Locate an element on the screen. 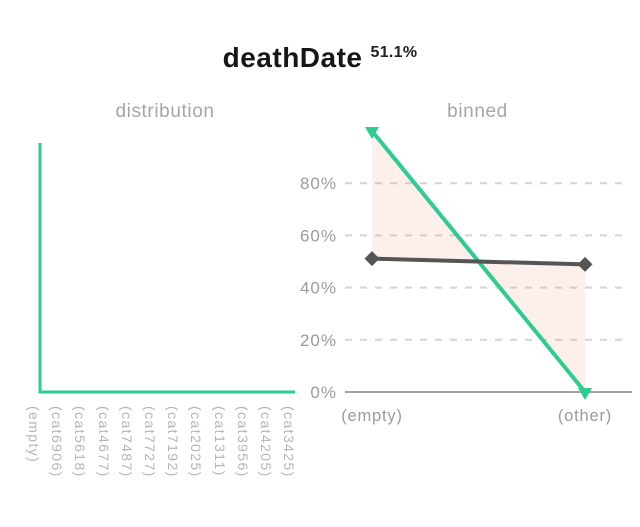 This screenshot has width=640, height=527. distribution-x-label-cat7727: (cat7727) is located at coordinates (149, 442).